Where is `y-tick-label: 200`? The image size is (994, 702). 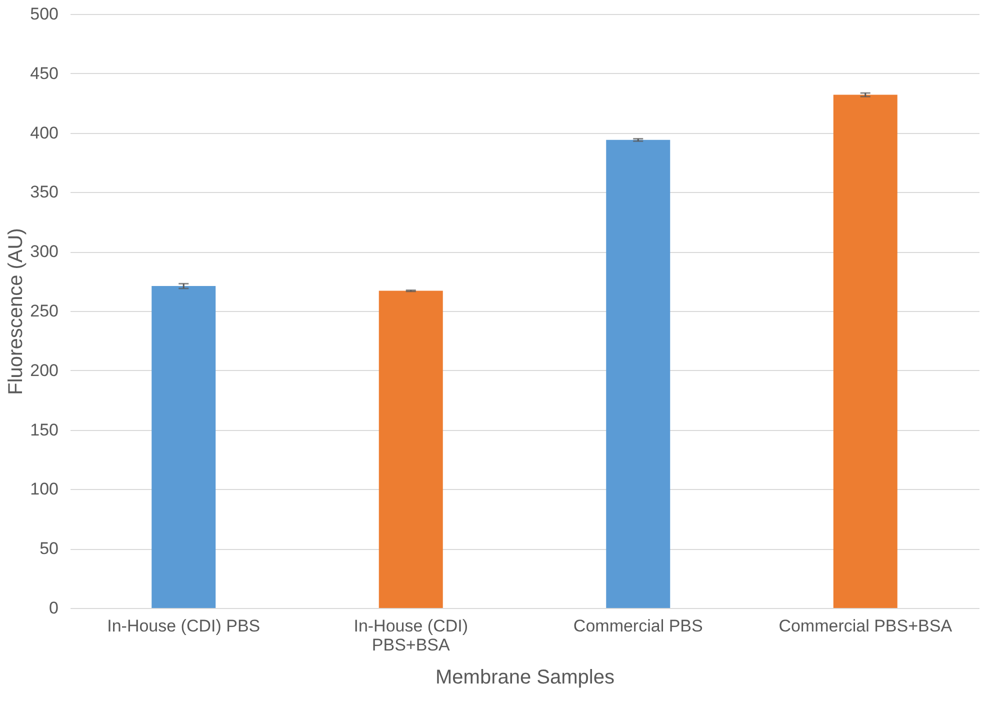 y-tick-label: 200 is located at coordinates (44, 370).